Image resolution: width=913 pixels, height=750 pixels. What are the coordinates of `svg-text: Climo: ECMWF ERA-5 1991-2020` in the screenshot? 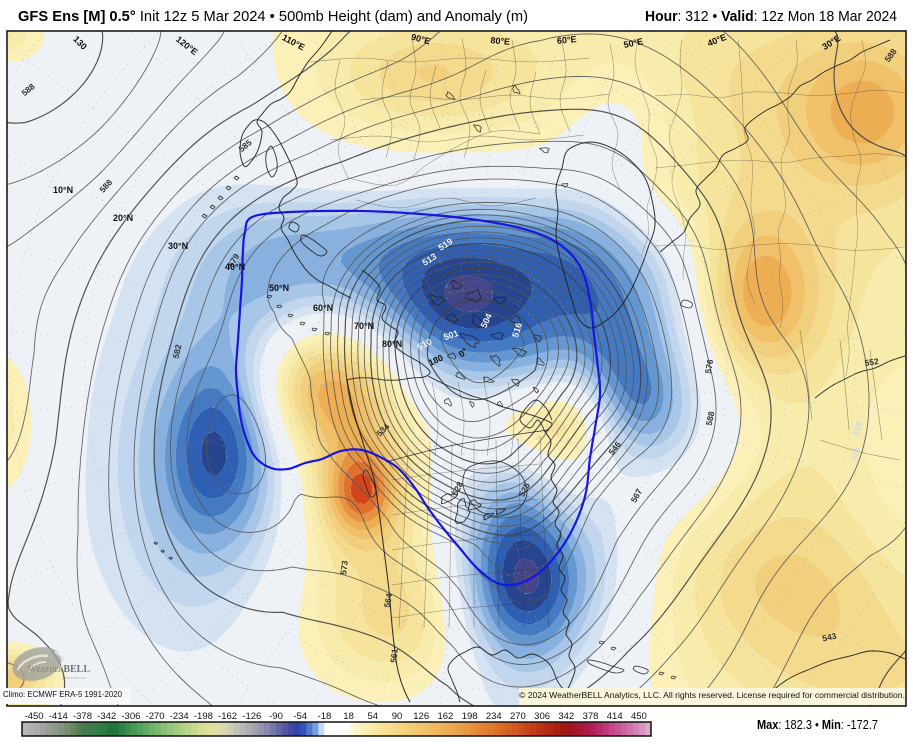 It's located at (62, 694).